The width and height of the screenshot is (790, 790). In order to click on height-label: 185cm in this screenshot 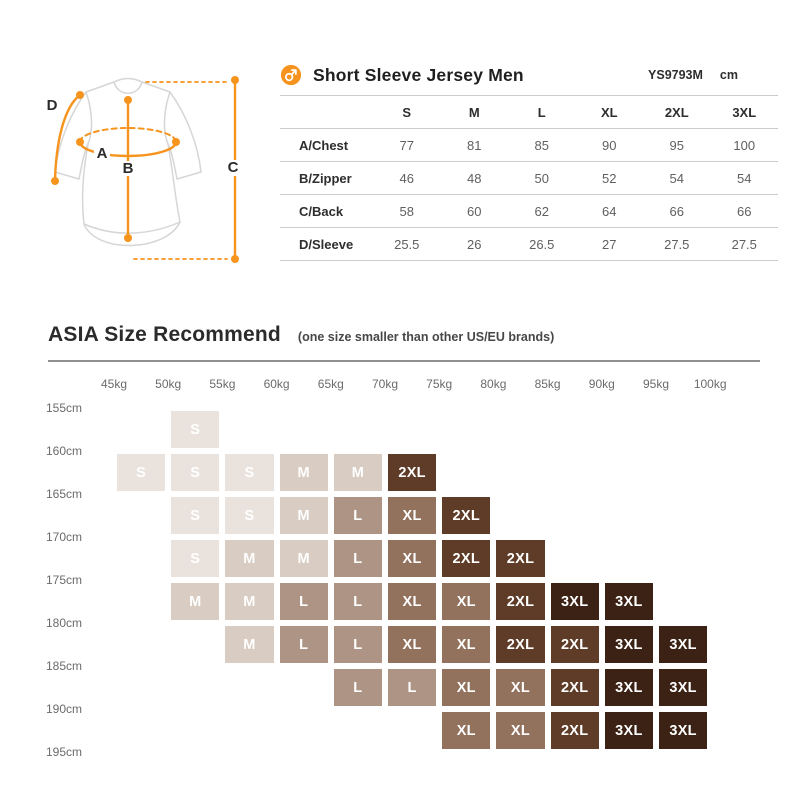, I will do `click(64, 666)`.